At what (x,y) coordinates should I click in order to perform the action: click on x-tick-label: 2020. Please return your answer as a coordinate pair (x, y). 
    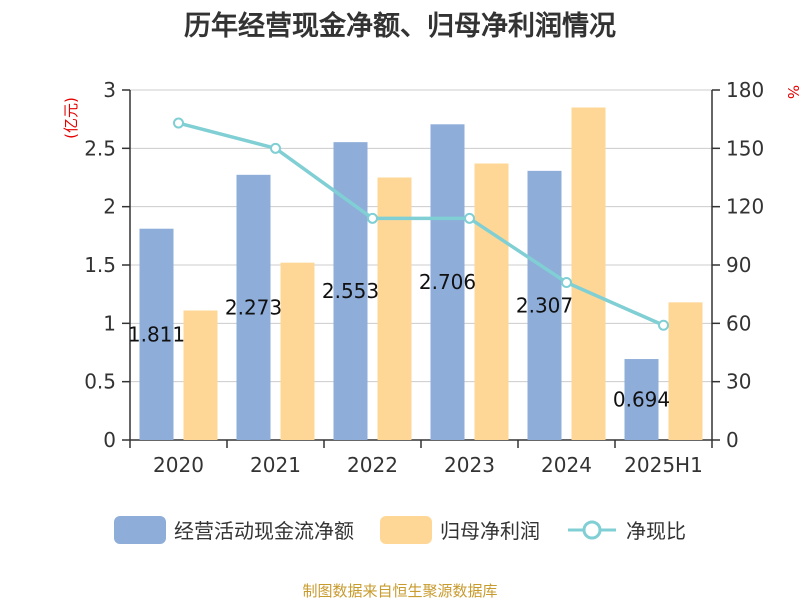
    Looking at the image, I should click on (178, 465).